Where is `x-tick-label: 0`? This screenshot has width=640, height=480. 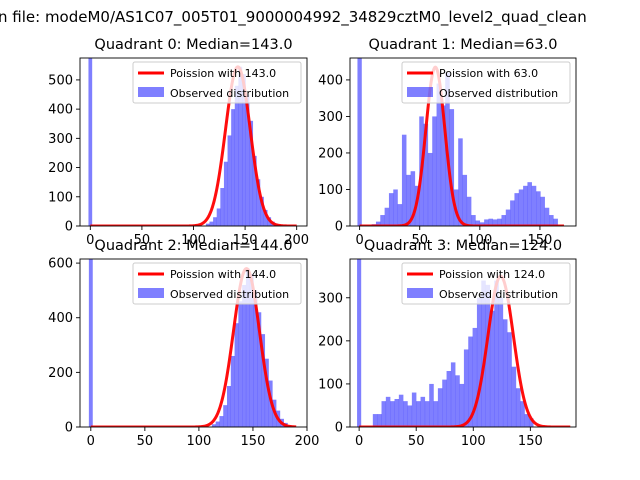 x-tick-label: 0 is located at coordinates (90, 240).